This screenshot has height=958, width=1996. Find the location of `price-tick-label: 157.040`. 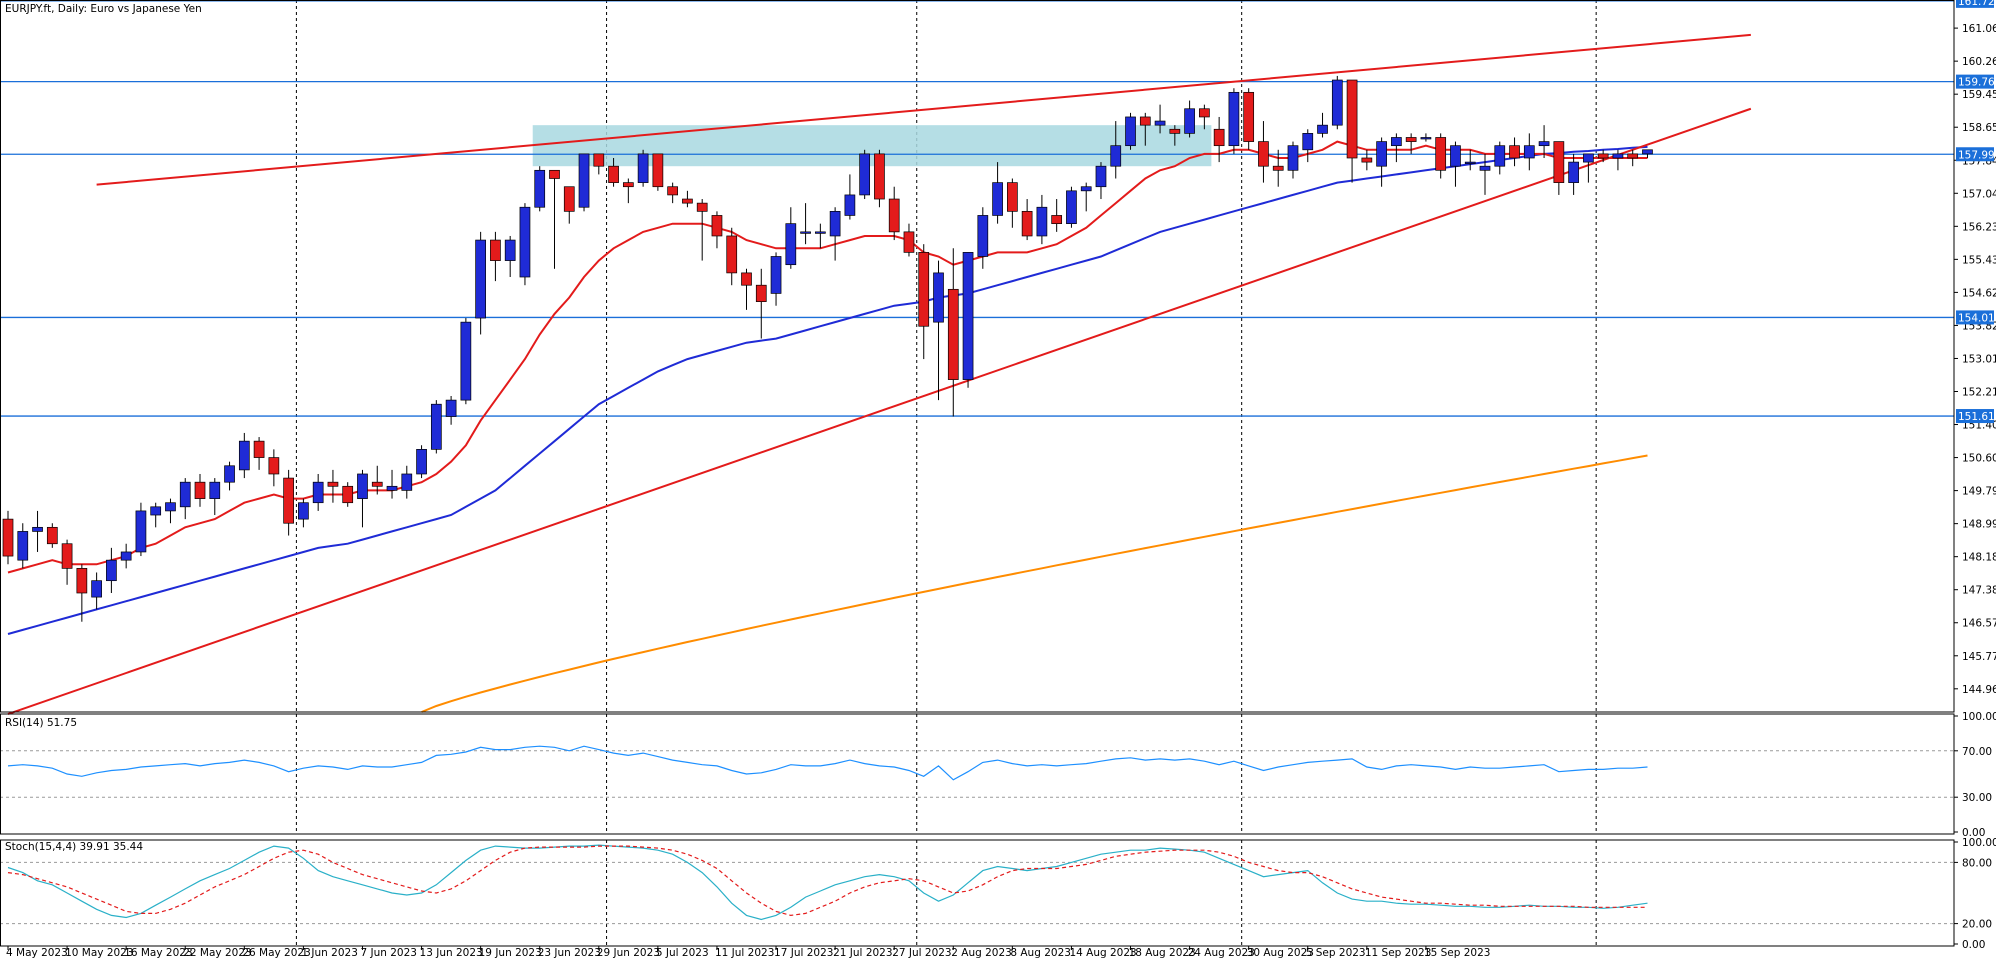

price-tick-label: 157.040 is located at coordinates (1979, 194).